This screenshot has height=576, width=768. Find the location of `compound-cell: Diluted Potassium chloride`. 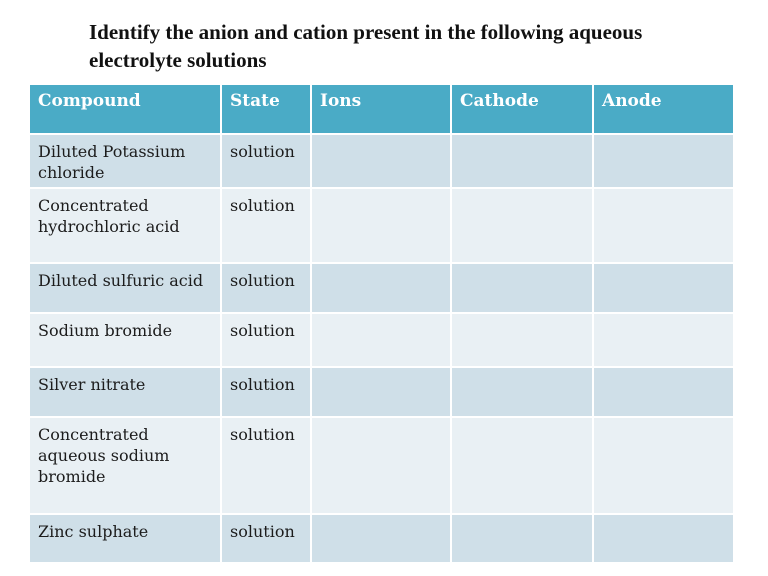

compound-cell: Diluted Potassium chloride is located at coordinates (125, 161).